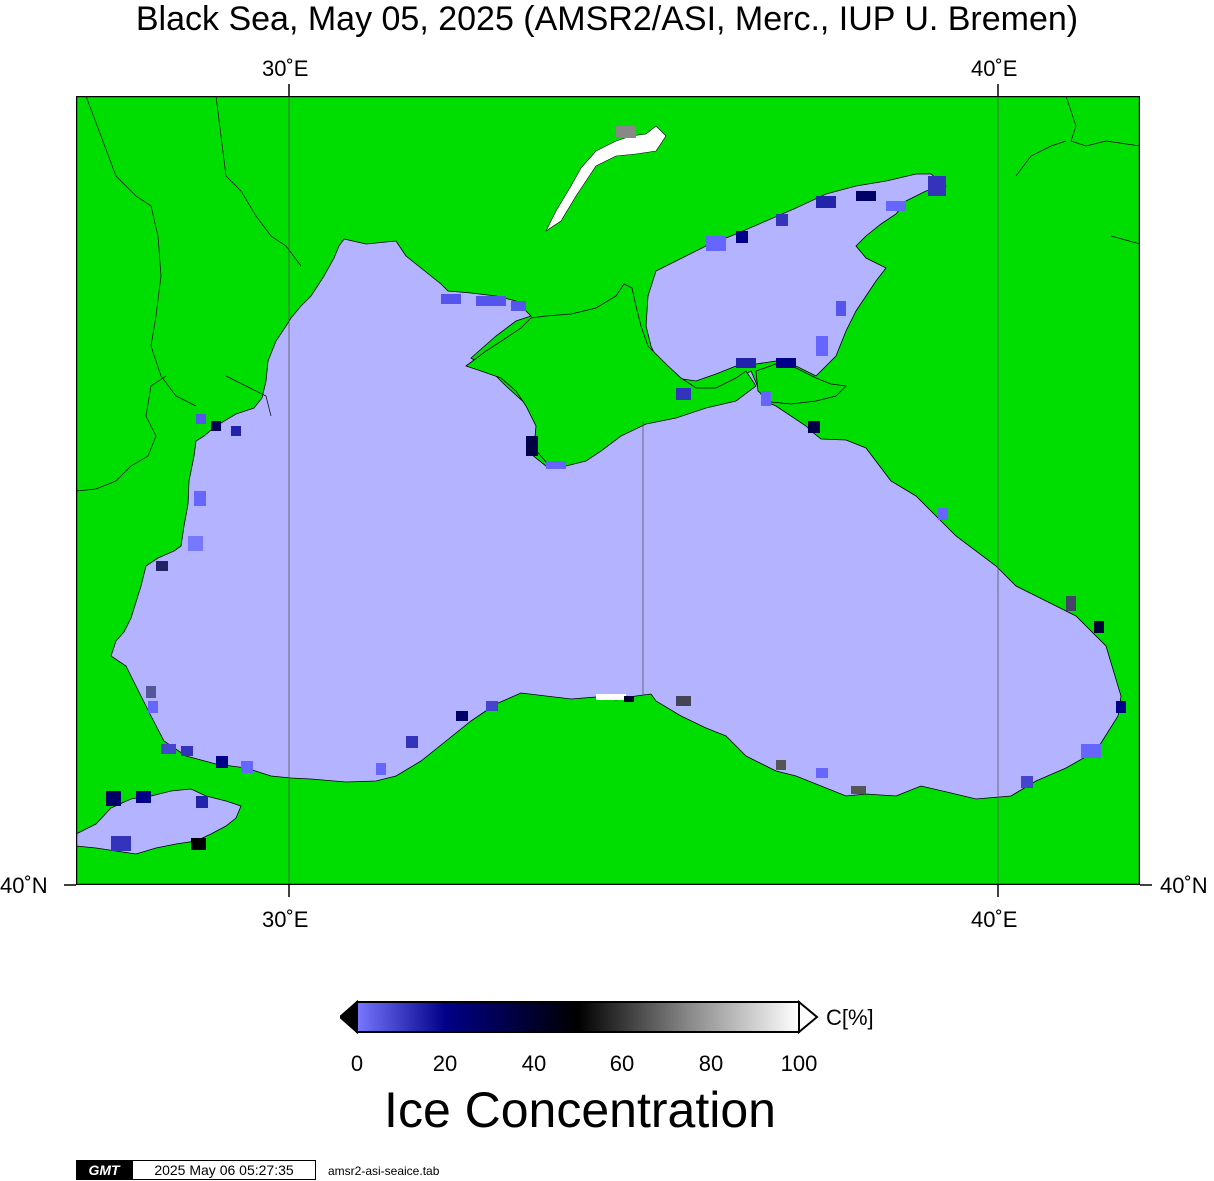 The width and height of the screenshot is (1214, 1181). I want to click on colorbar-gradient, so click(578, 1017).